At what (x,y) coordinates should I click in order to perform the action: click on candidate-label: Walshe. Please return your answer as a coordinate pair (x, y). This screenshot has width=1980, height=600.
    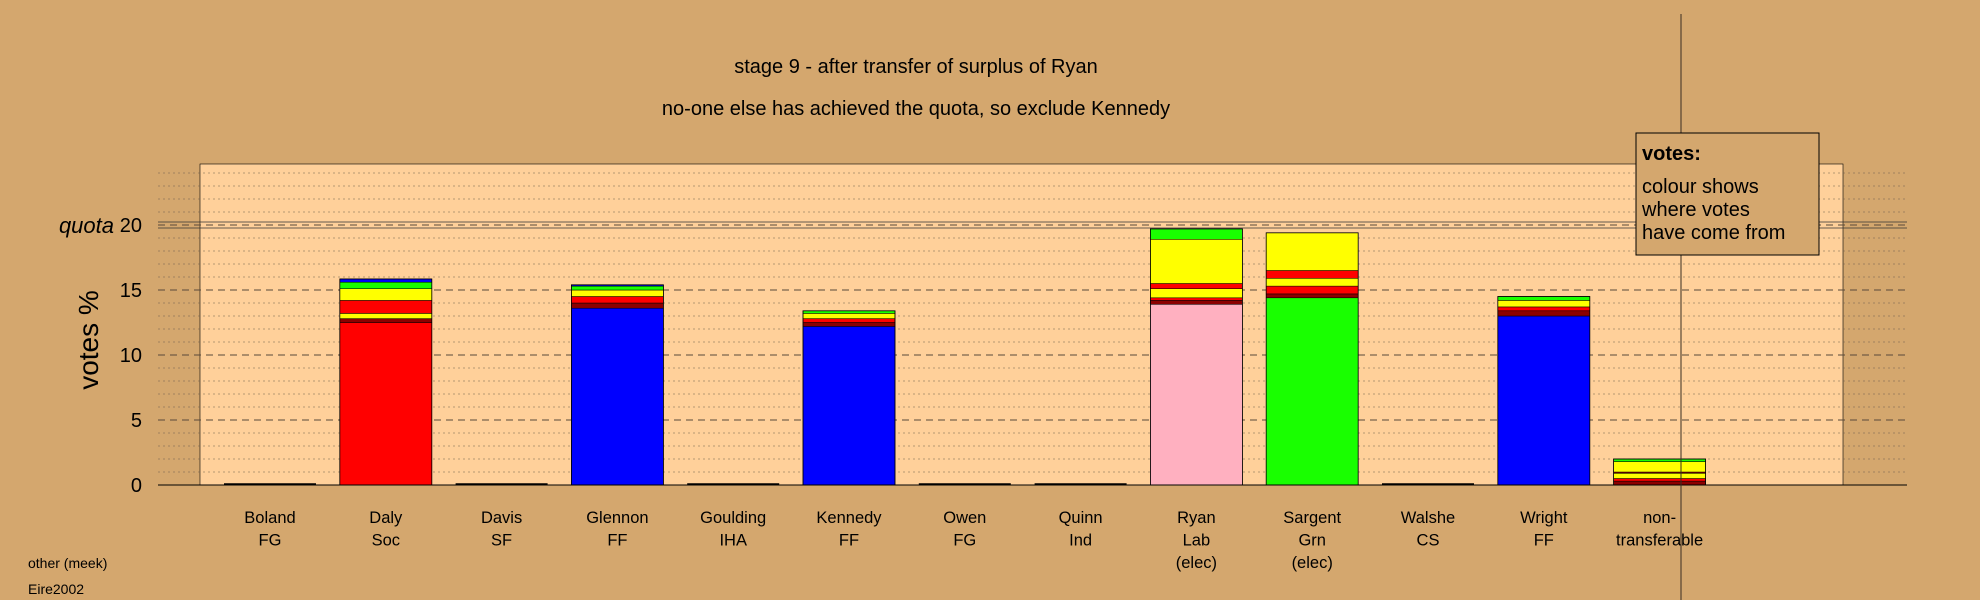
    Looking at the image, I should click on (1428, 518).